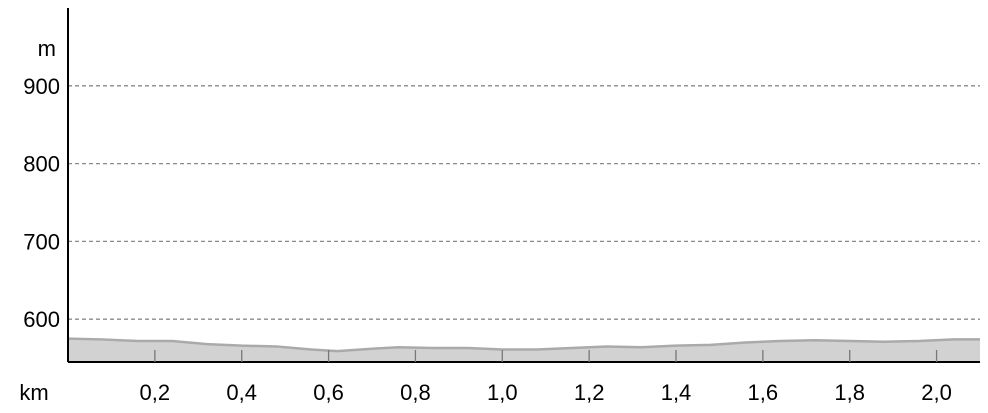  I want to click on x-axis-unit-label: km, so click(33, 392).